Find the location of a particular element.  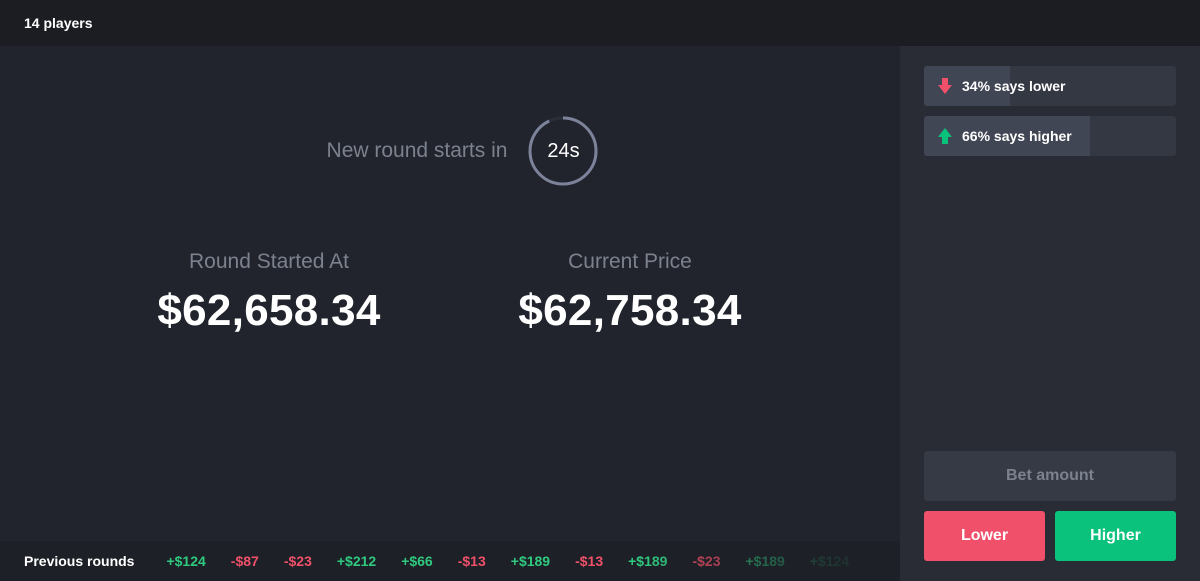

current-price-block: Current Price $62,758.34 is located at coordinates (630, 293).